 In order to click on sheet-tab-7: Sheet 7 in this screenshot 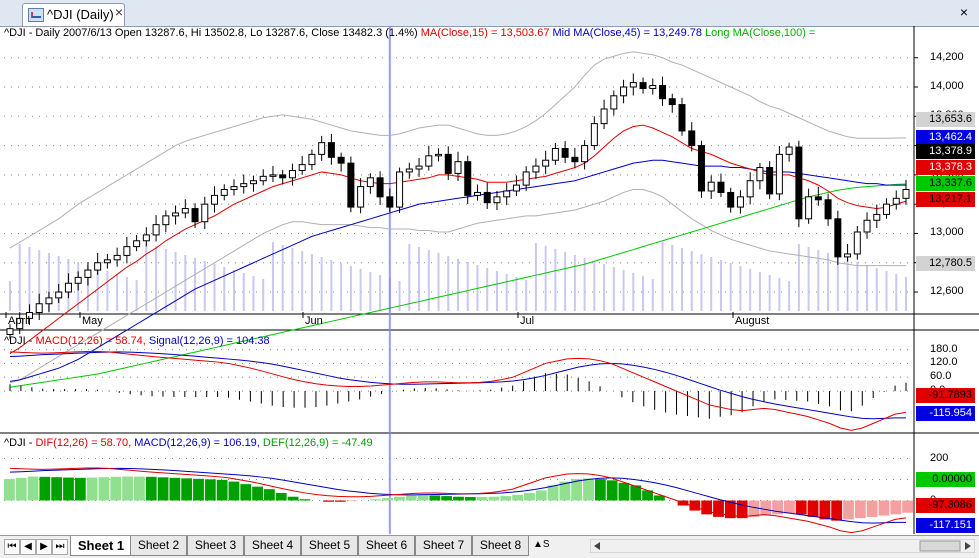, I will do `click(443, 546)`.